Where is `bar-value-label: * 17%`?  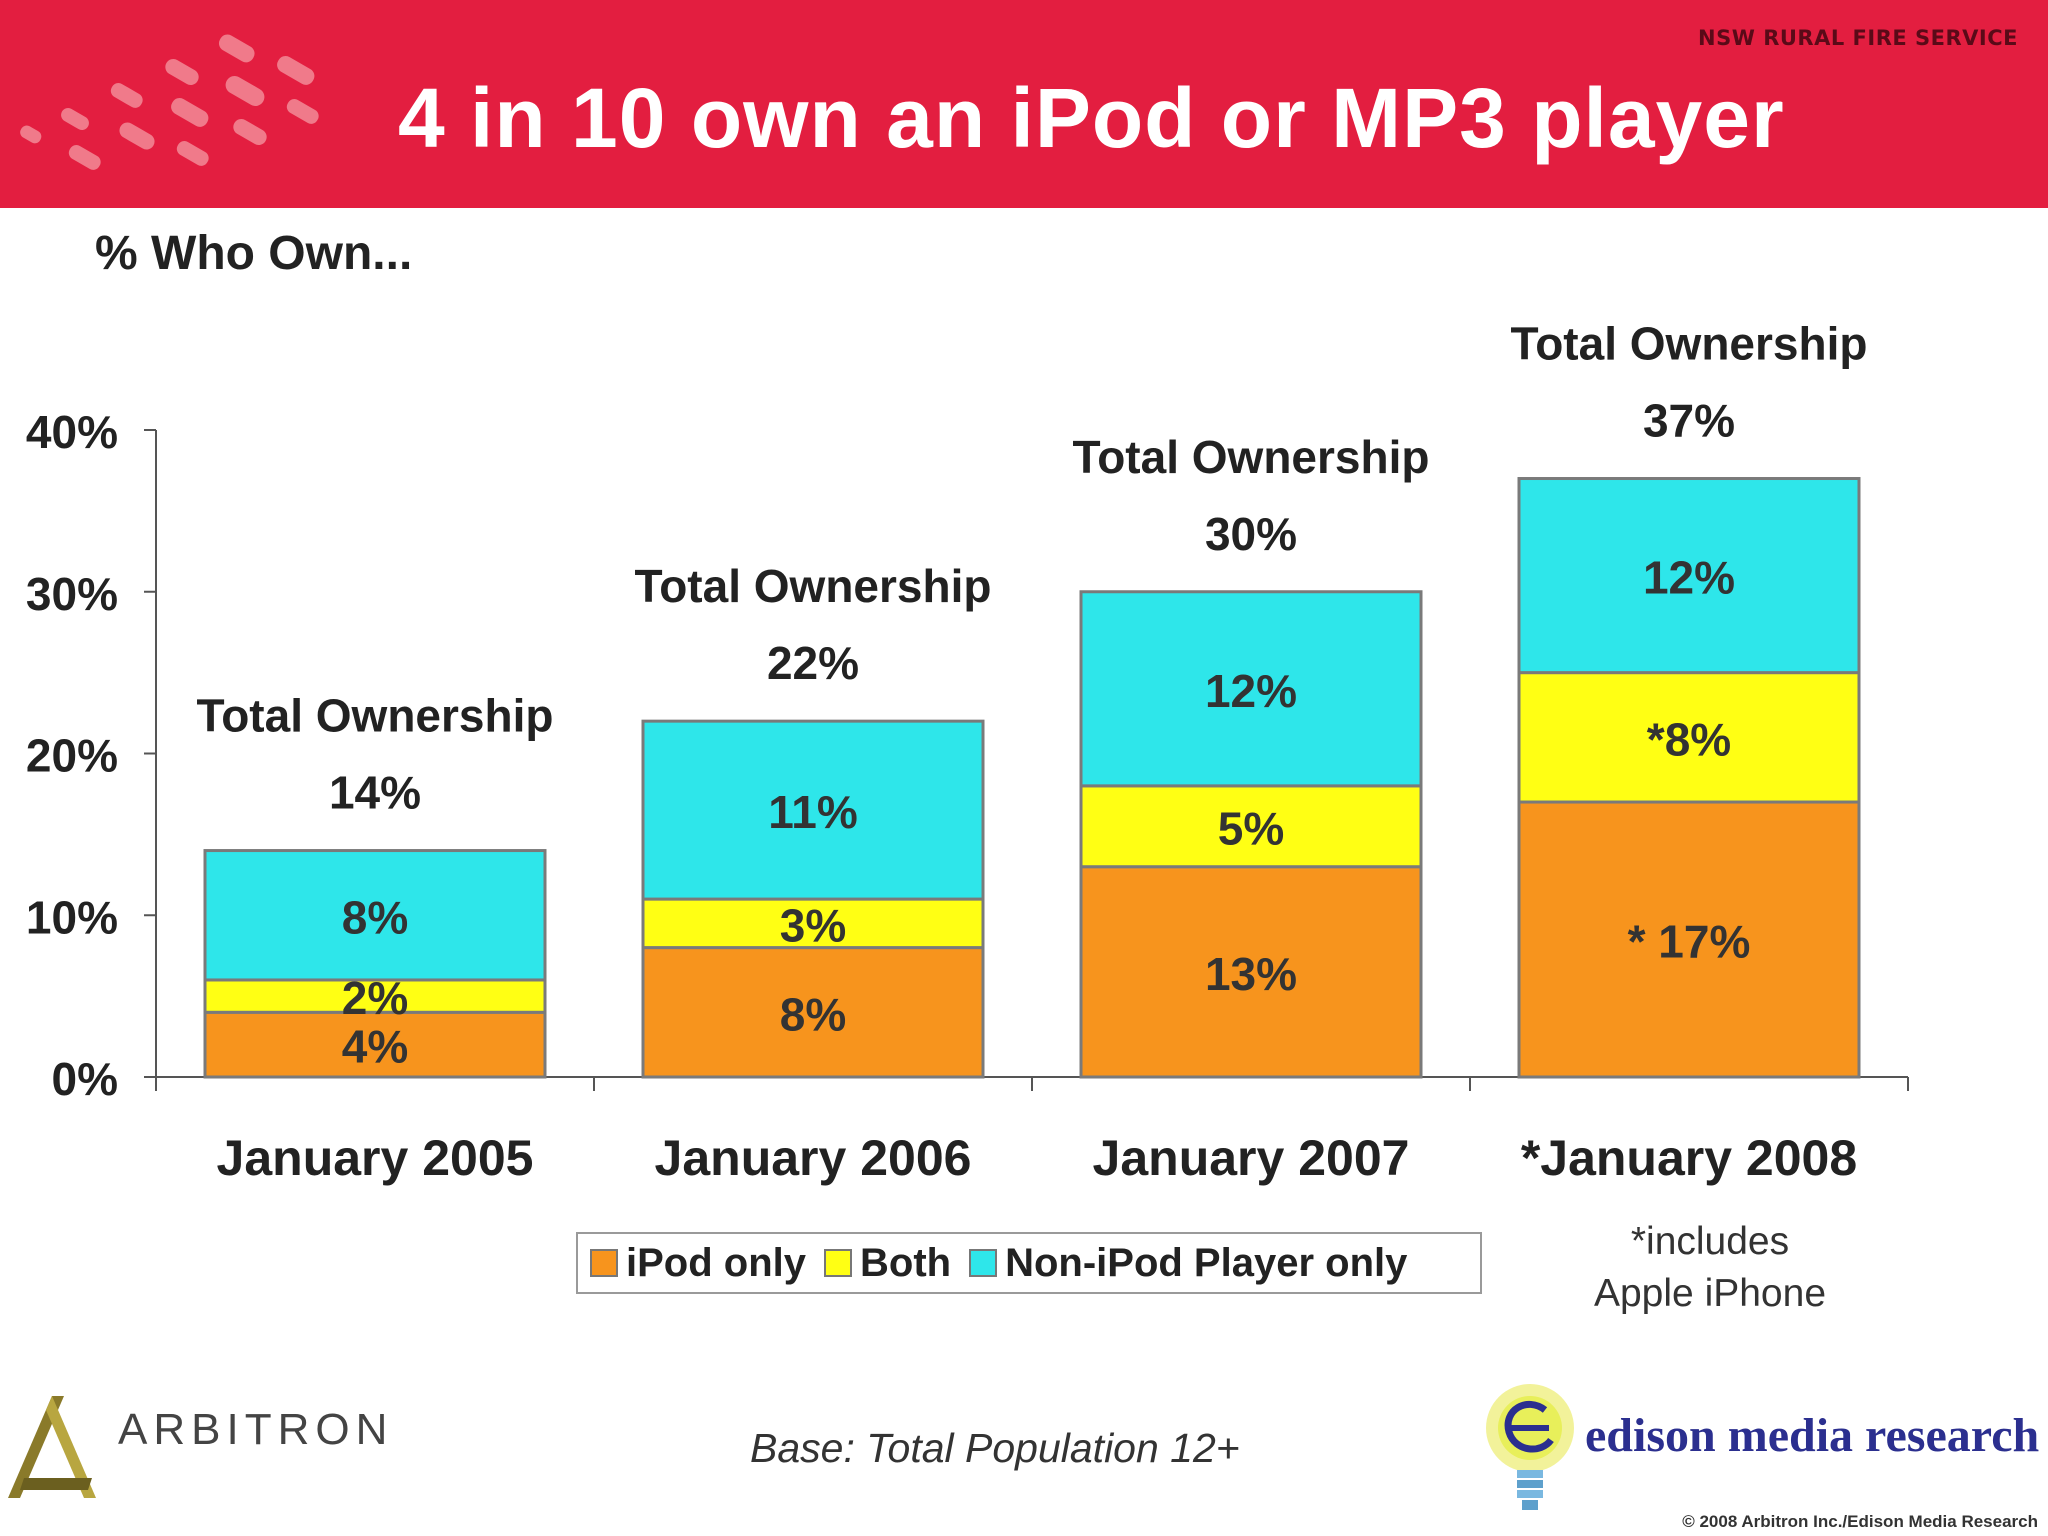 bar-value-label: * 17% is located at coordinates (1689, 942).